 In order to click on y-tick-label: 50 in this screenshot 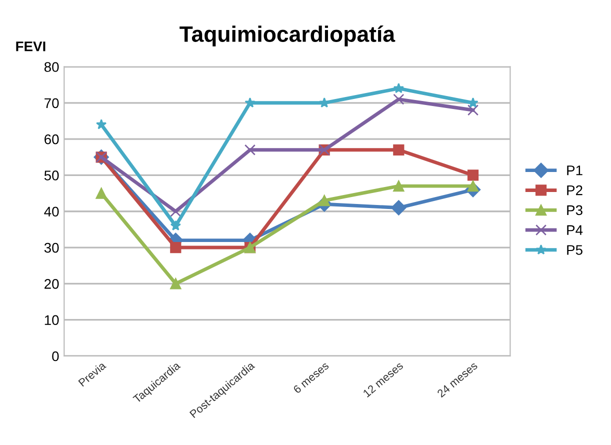, I will do `click(51, 175)`.